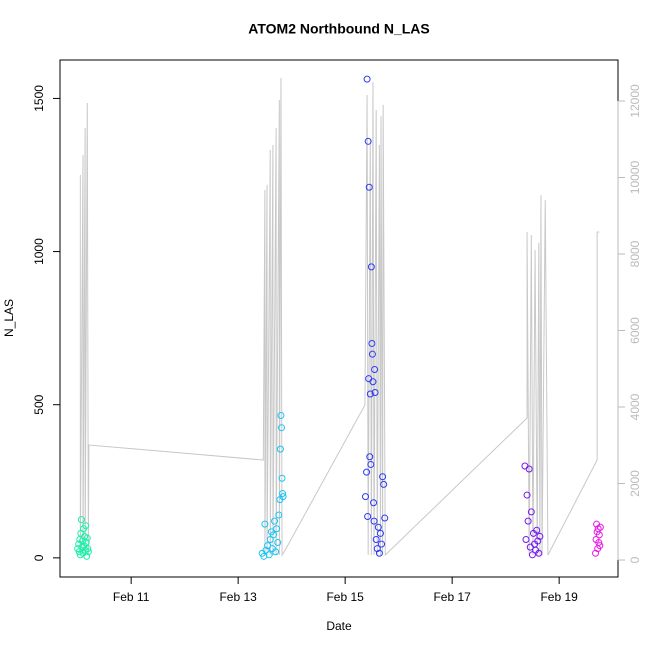 Image resolution: width=650 pixels, height=655 pixels. What do you see at coordinates (345, 597) in the screenshot?
I see `x-tick-label: Feb 15` at bounding box center [345, 597].